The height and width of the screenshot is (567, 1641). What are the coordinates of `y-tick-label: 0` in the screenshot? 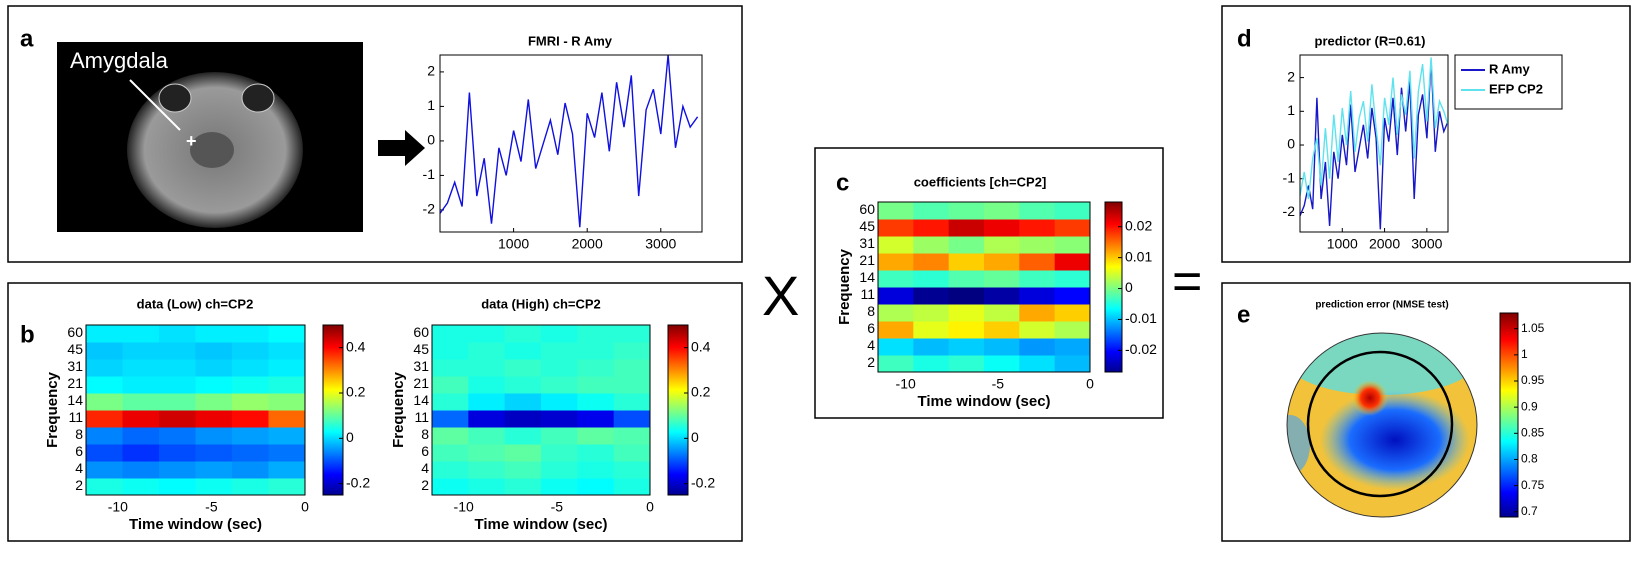 It's located at (1291, 144).